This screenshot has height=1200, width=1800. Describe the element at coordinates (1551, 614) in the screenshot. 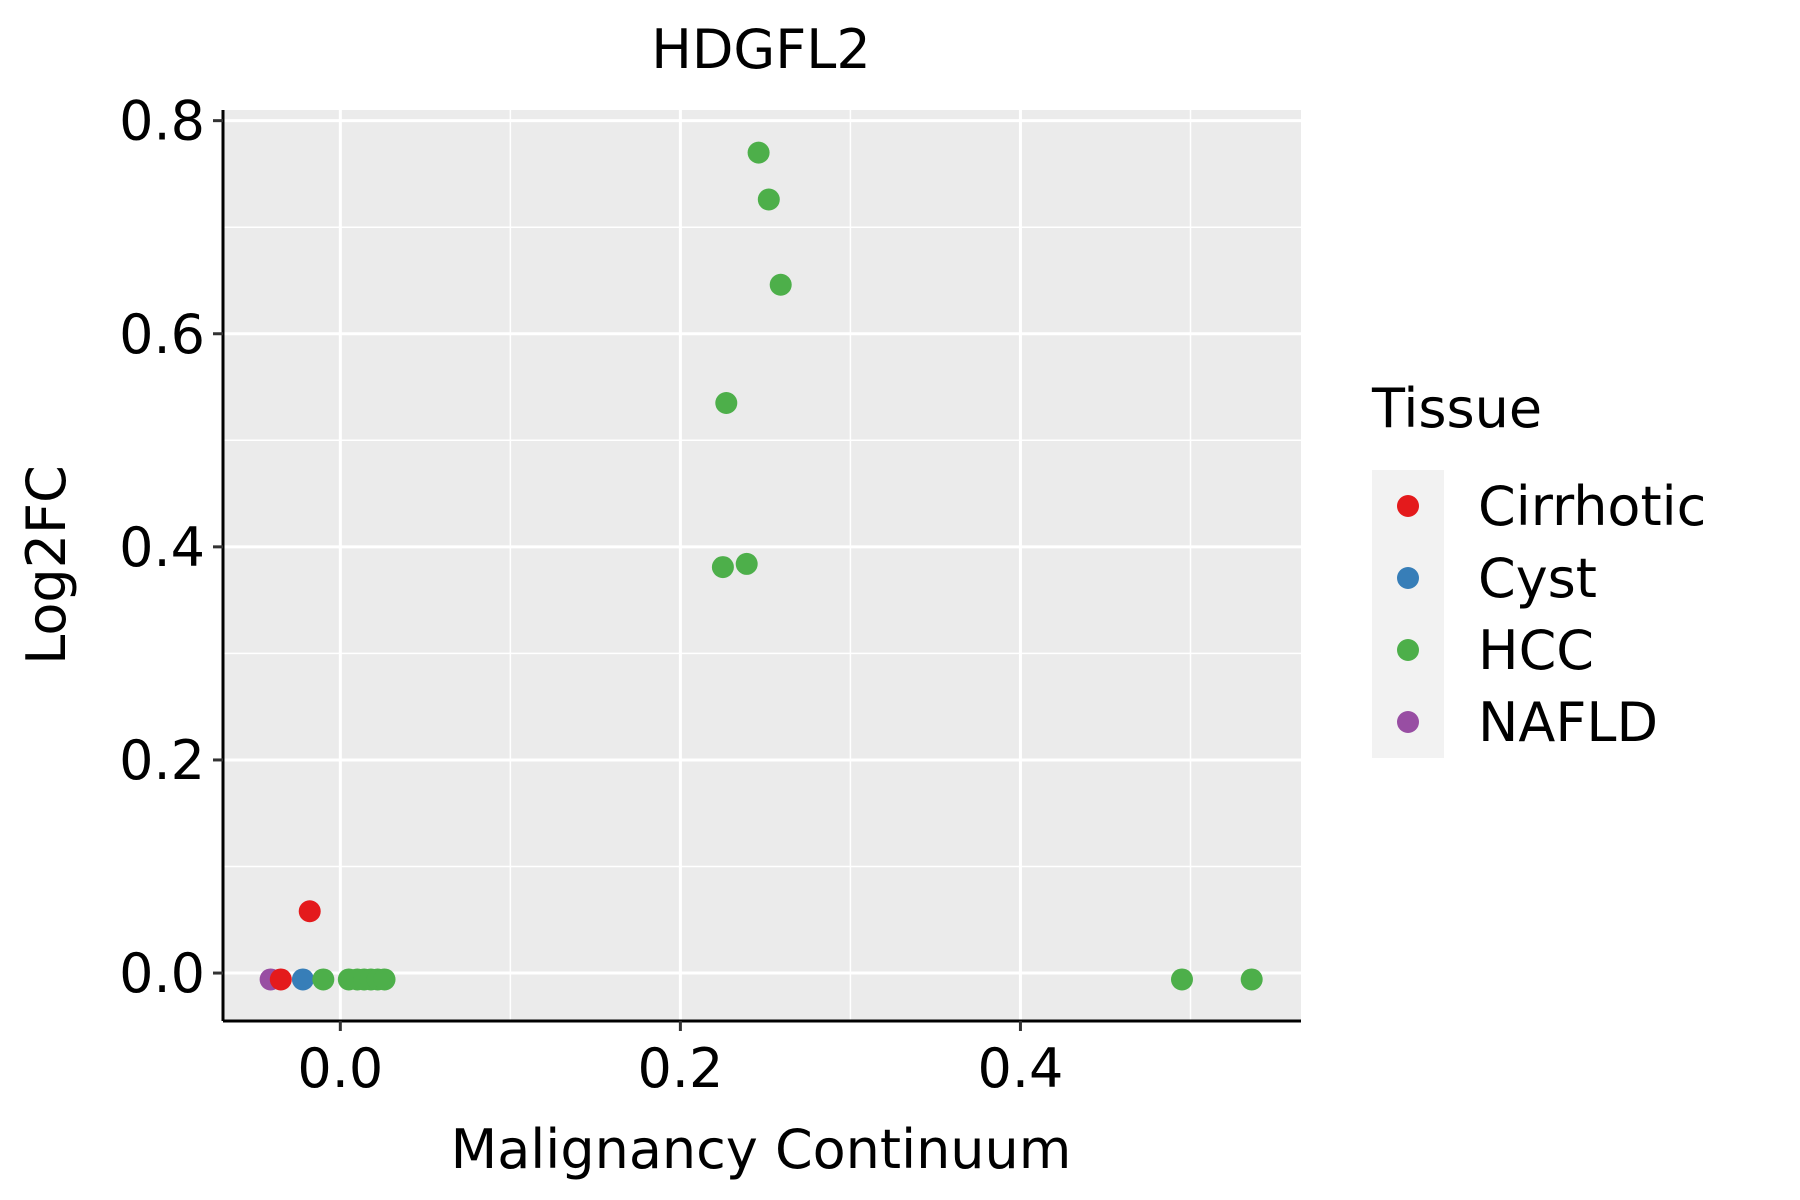

I see `legend-entries: Cirrhotic Cyst HCC NAFLD` at that location.